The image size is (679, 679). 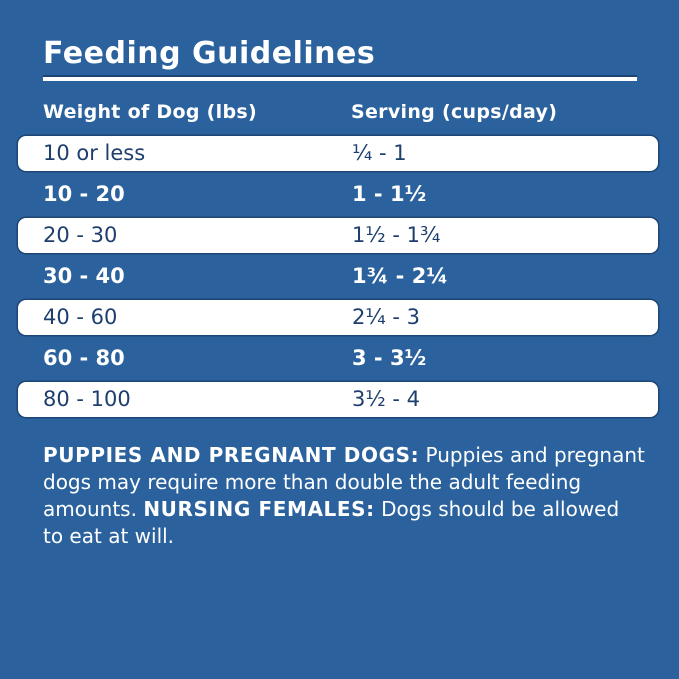 I want to click on notes-text: Puppies and pregnant, so click(x=532, y=455).